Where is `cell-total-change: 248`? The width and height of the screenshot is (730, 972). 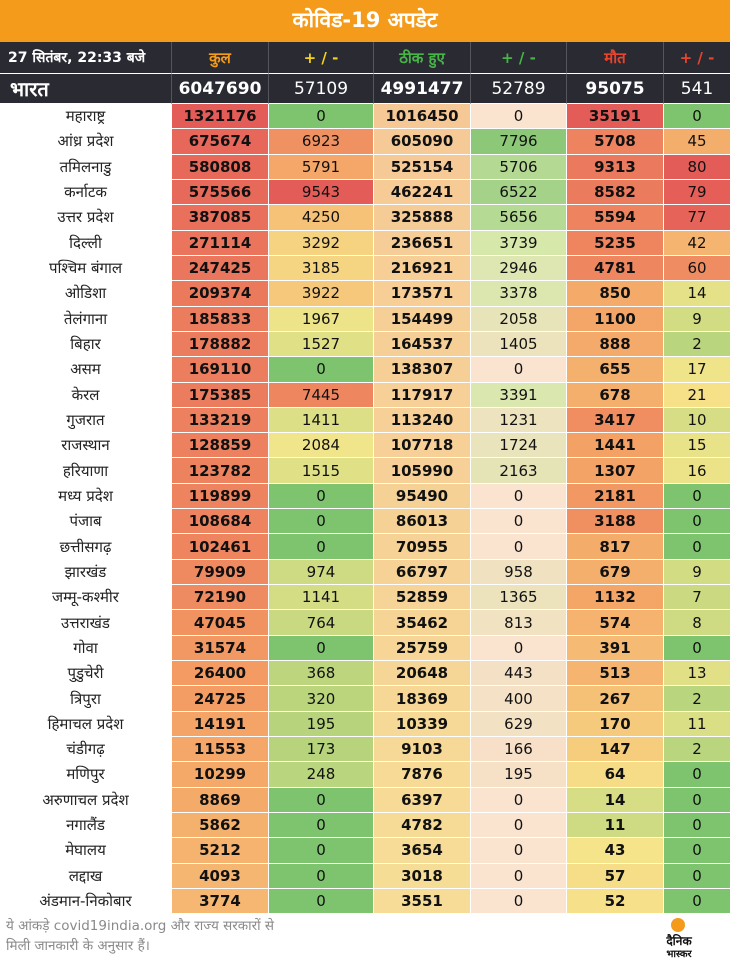 cell-total-change: 248 is located at coordinates (321, 775).